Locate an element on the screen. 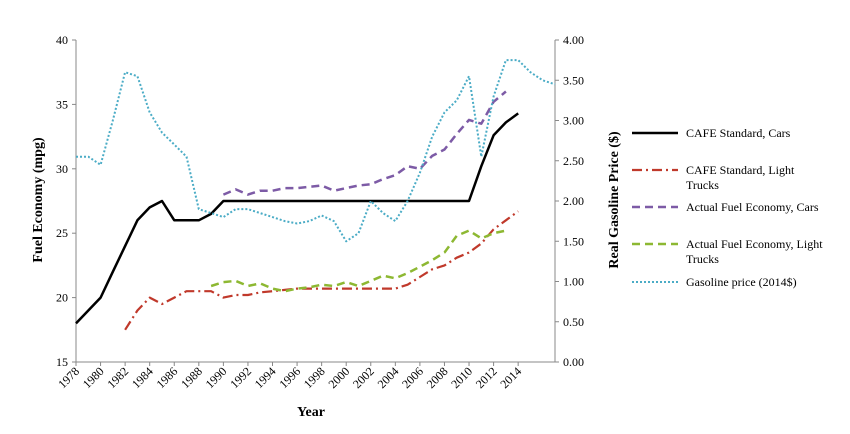 The width and height of the screenshot is (850, 434). y-axis-title: Fuel Economy (mpg) is located at coordinates (38, 200).